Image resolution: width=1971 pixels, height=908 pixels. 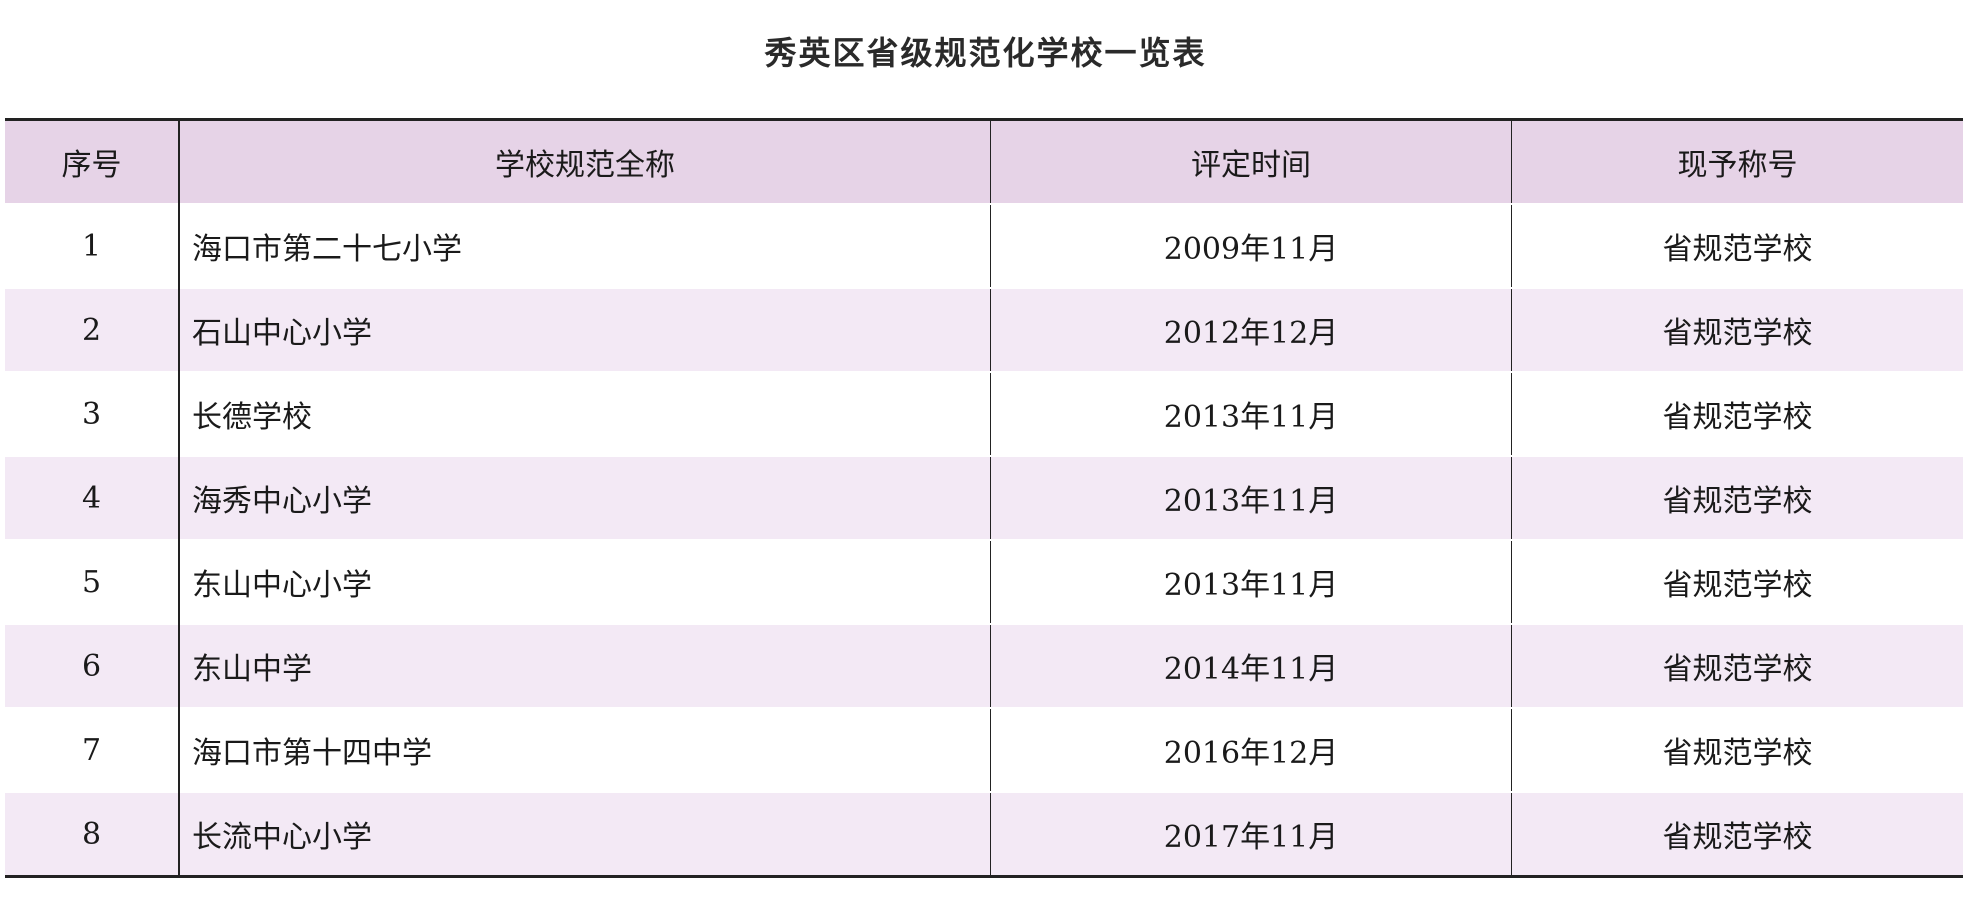 What do you see at coordinates (92, 834) in the screenshot?
I see `cell-index: 8` at bounding box center [92, 834].